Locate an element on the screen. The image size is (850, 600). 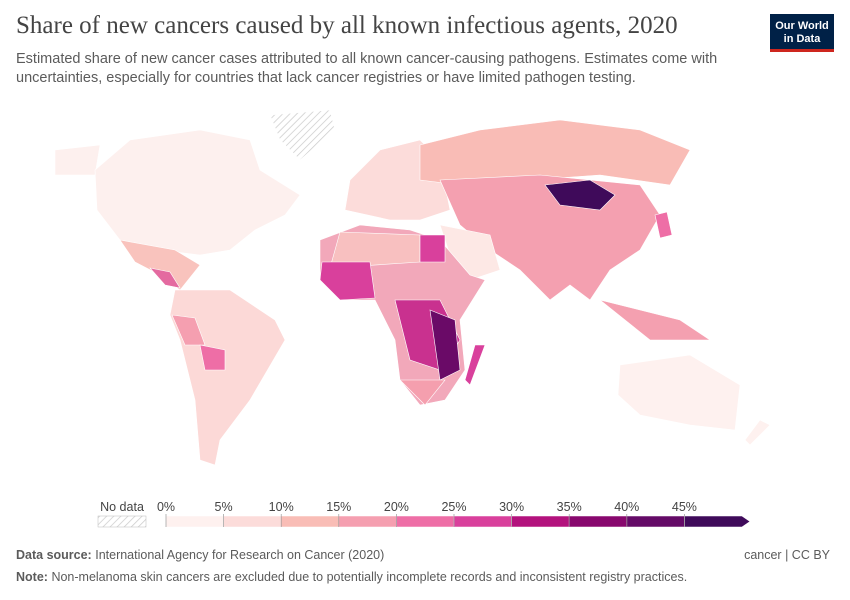
legend-tick-label: 0% is located at coordinates (166, 507).